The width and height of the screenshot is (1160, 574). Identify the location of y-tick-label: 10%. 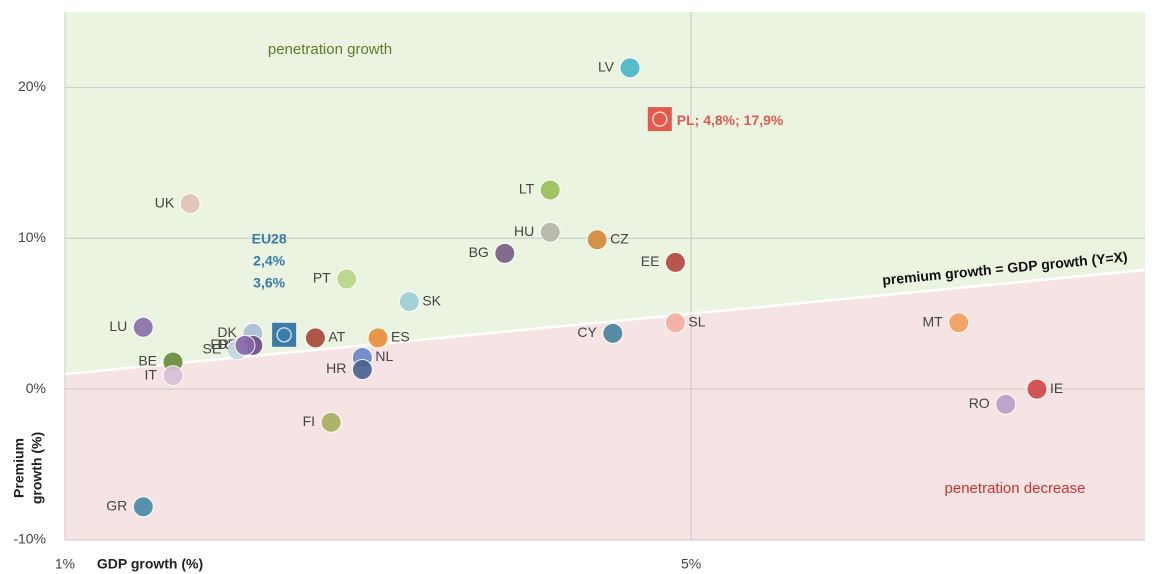
(32, 237).